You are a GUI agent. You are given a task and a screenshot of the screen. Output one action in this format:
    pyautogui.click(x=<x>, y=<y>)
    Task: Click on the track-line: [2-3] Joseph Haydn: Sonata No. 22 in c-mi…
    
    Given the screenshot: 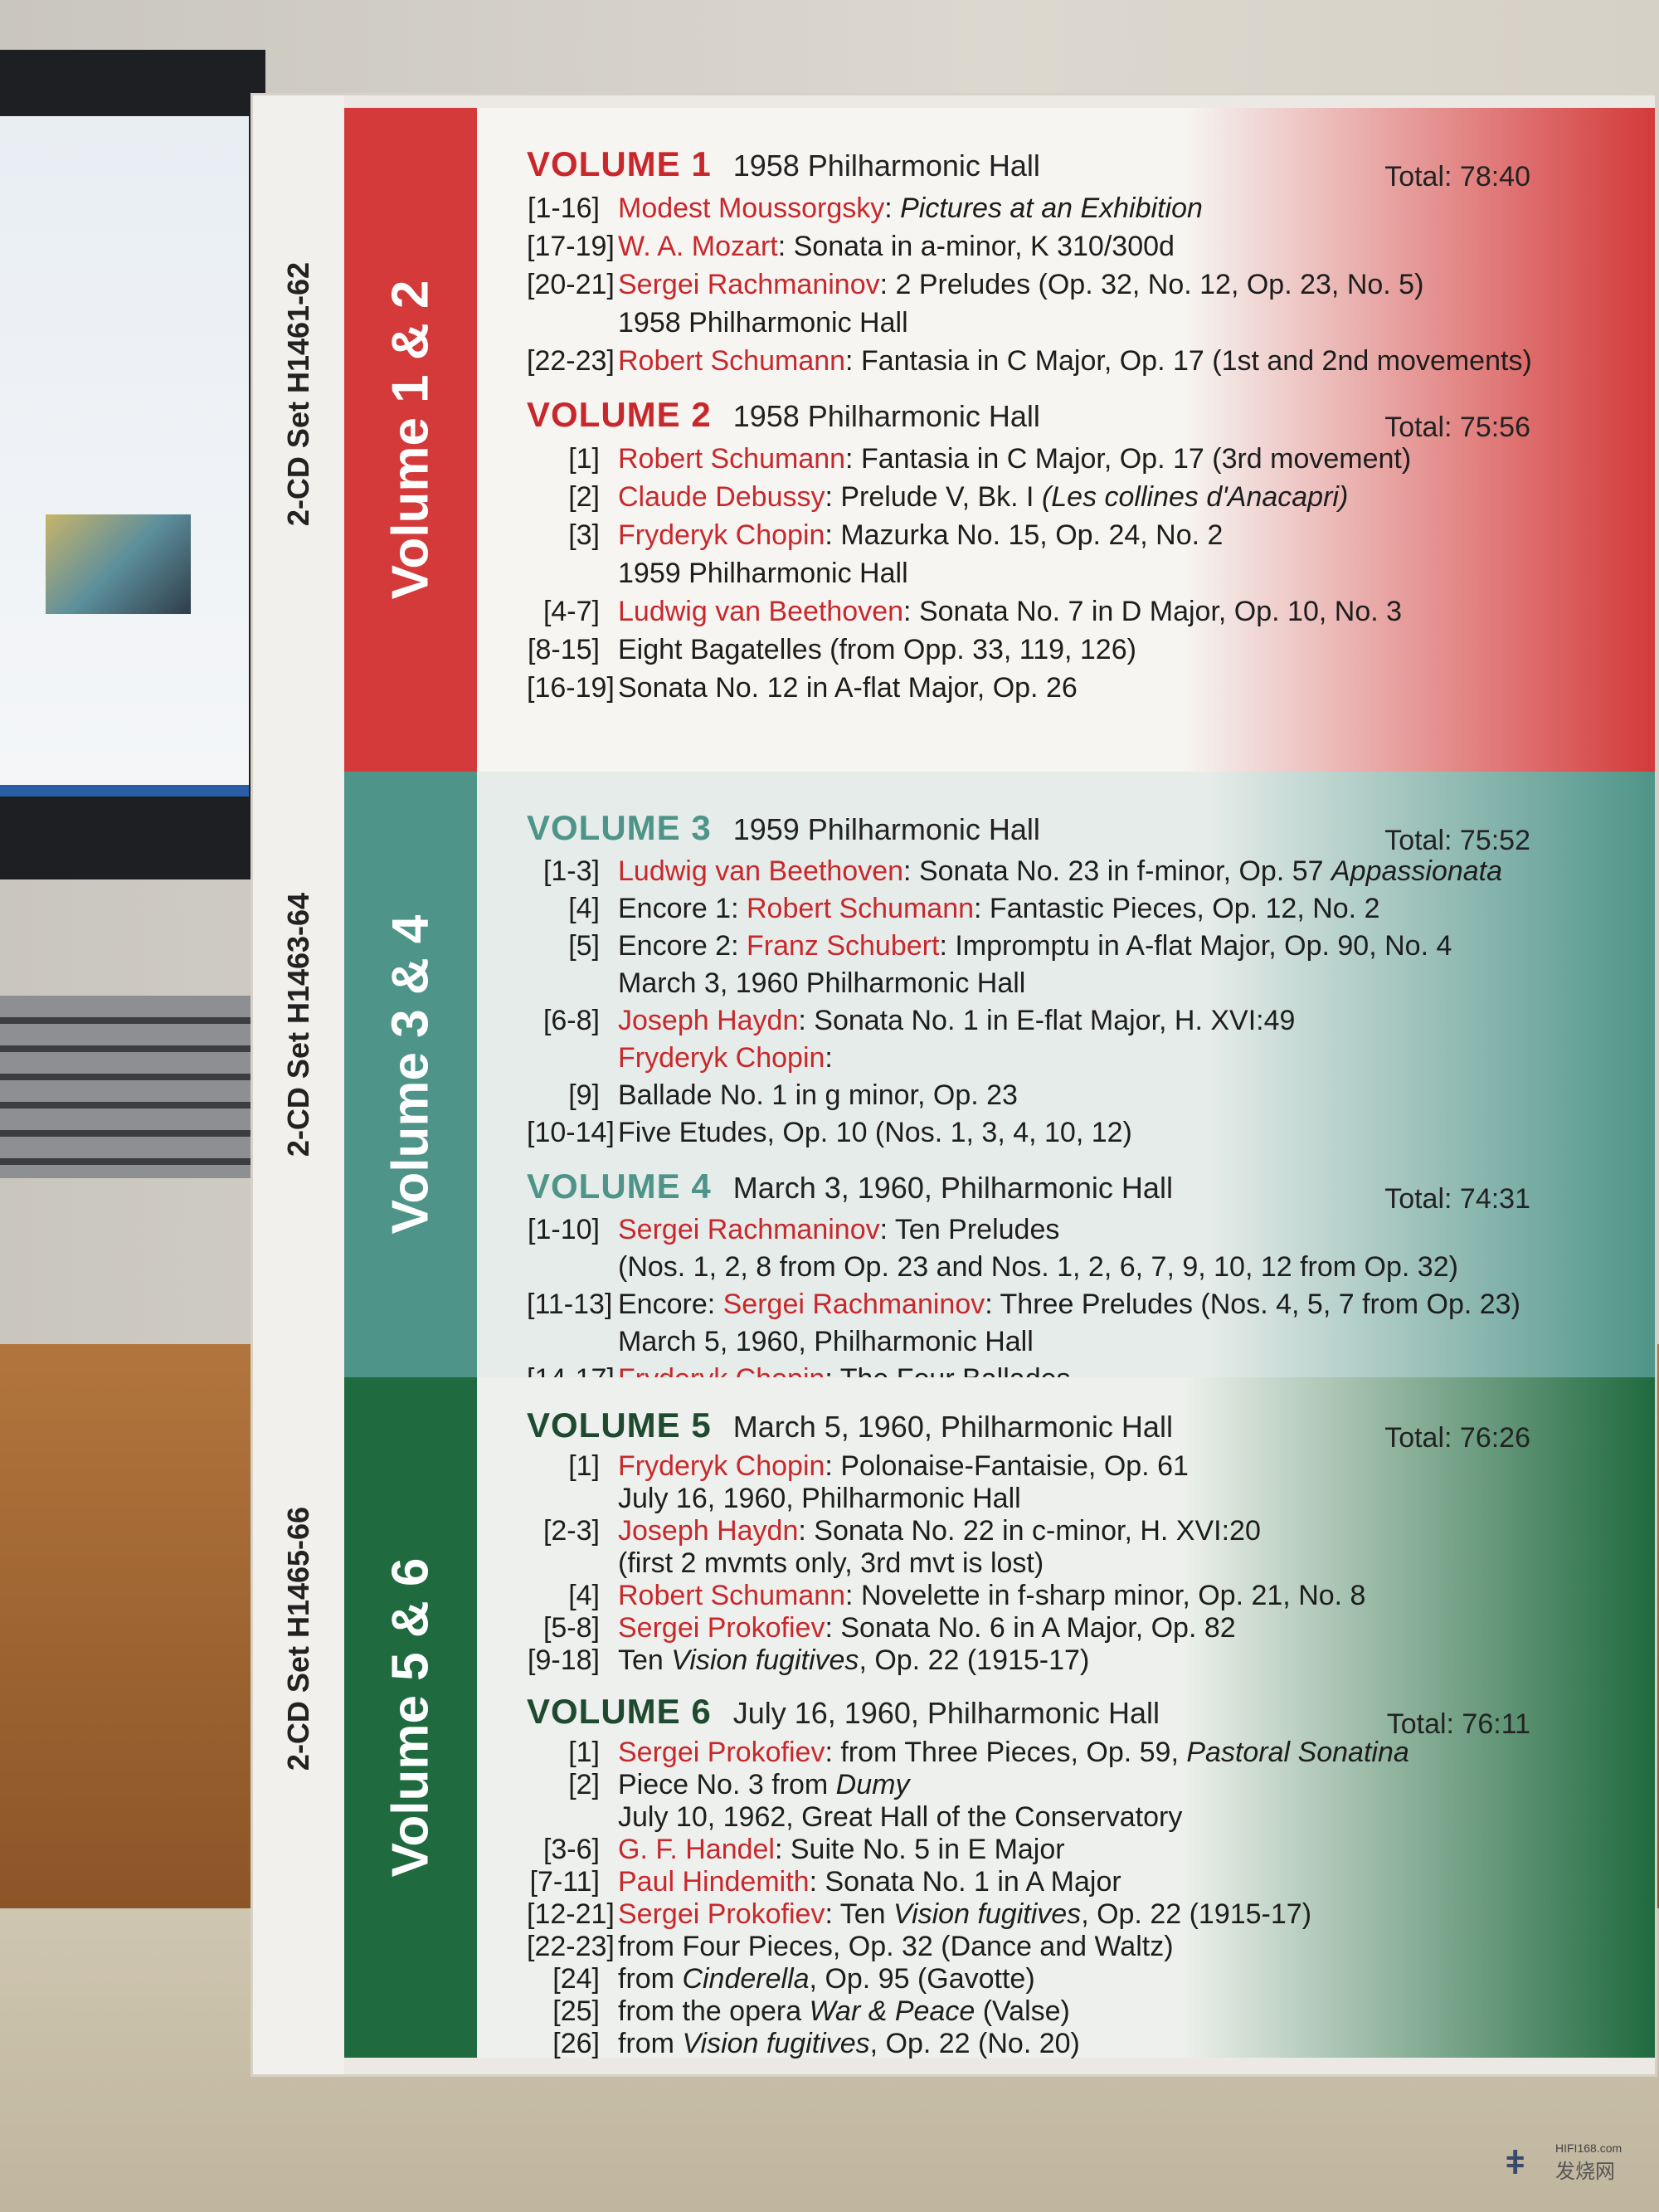 What is the action you would take?
    pyautogui.click(x=1091, y=1531)
    